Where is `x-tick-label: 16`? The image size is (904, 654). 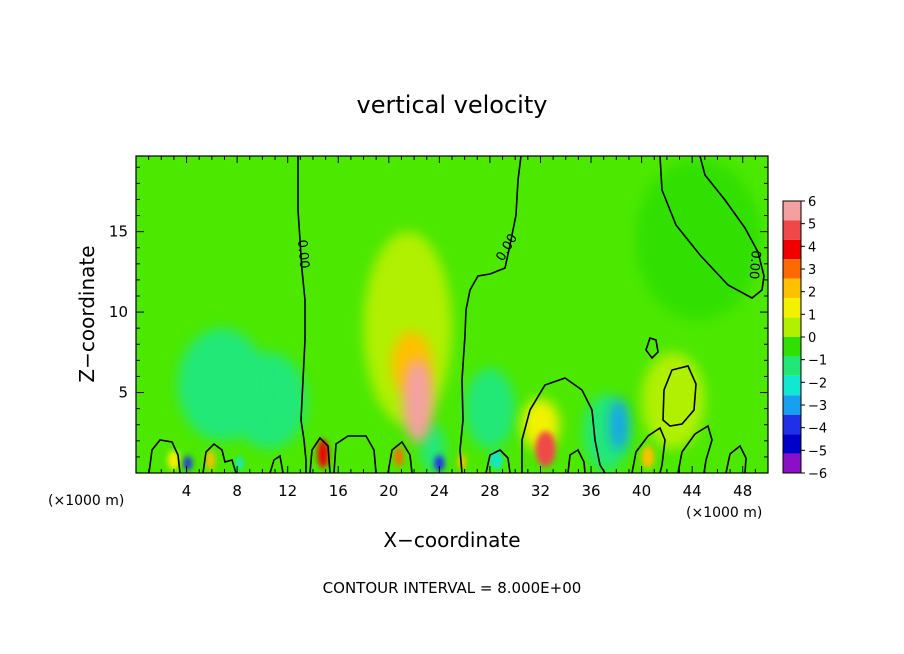 x-tick-label: 16 is located at coordinates (338, 491).